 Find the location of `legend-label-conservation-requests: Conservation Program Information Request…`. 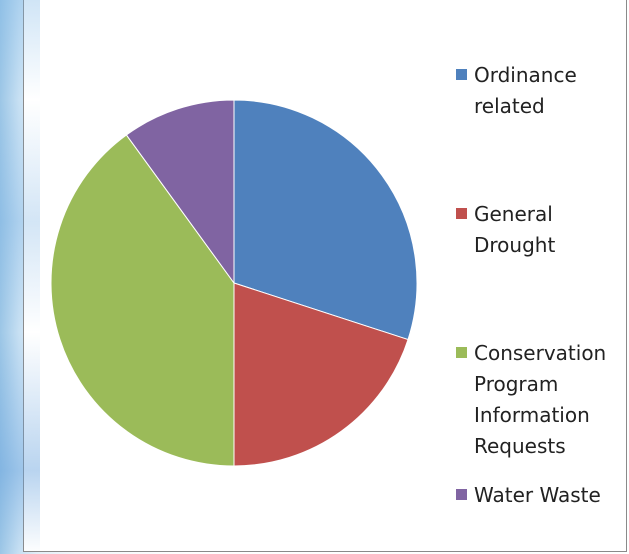

legend-label-conservation-requests: Conservation Program Information Request… is located at coordinates (540, 399).